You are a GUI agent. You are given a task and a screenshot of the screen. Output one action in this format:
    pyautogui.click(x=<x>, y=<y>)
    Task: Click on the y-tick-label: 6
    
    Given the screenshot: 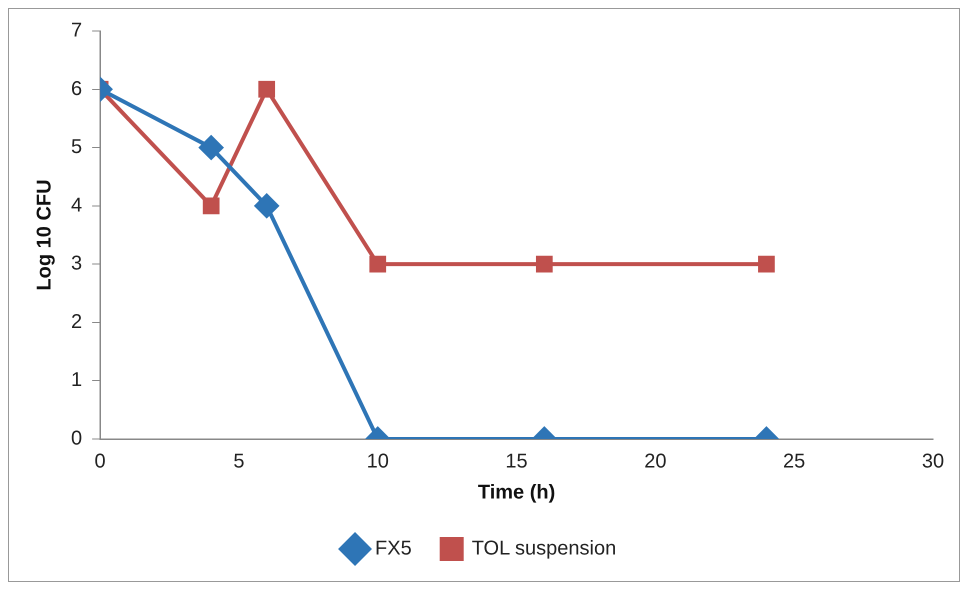 What is the action you would take?
    pyautogui.click(x=76, y=89)
    